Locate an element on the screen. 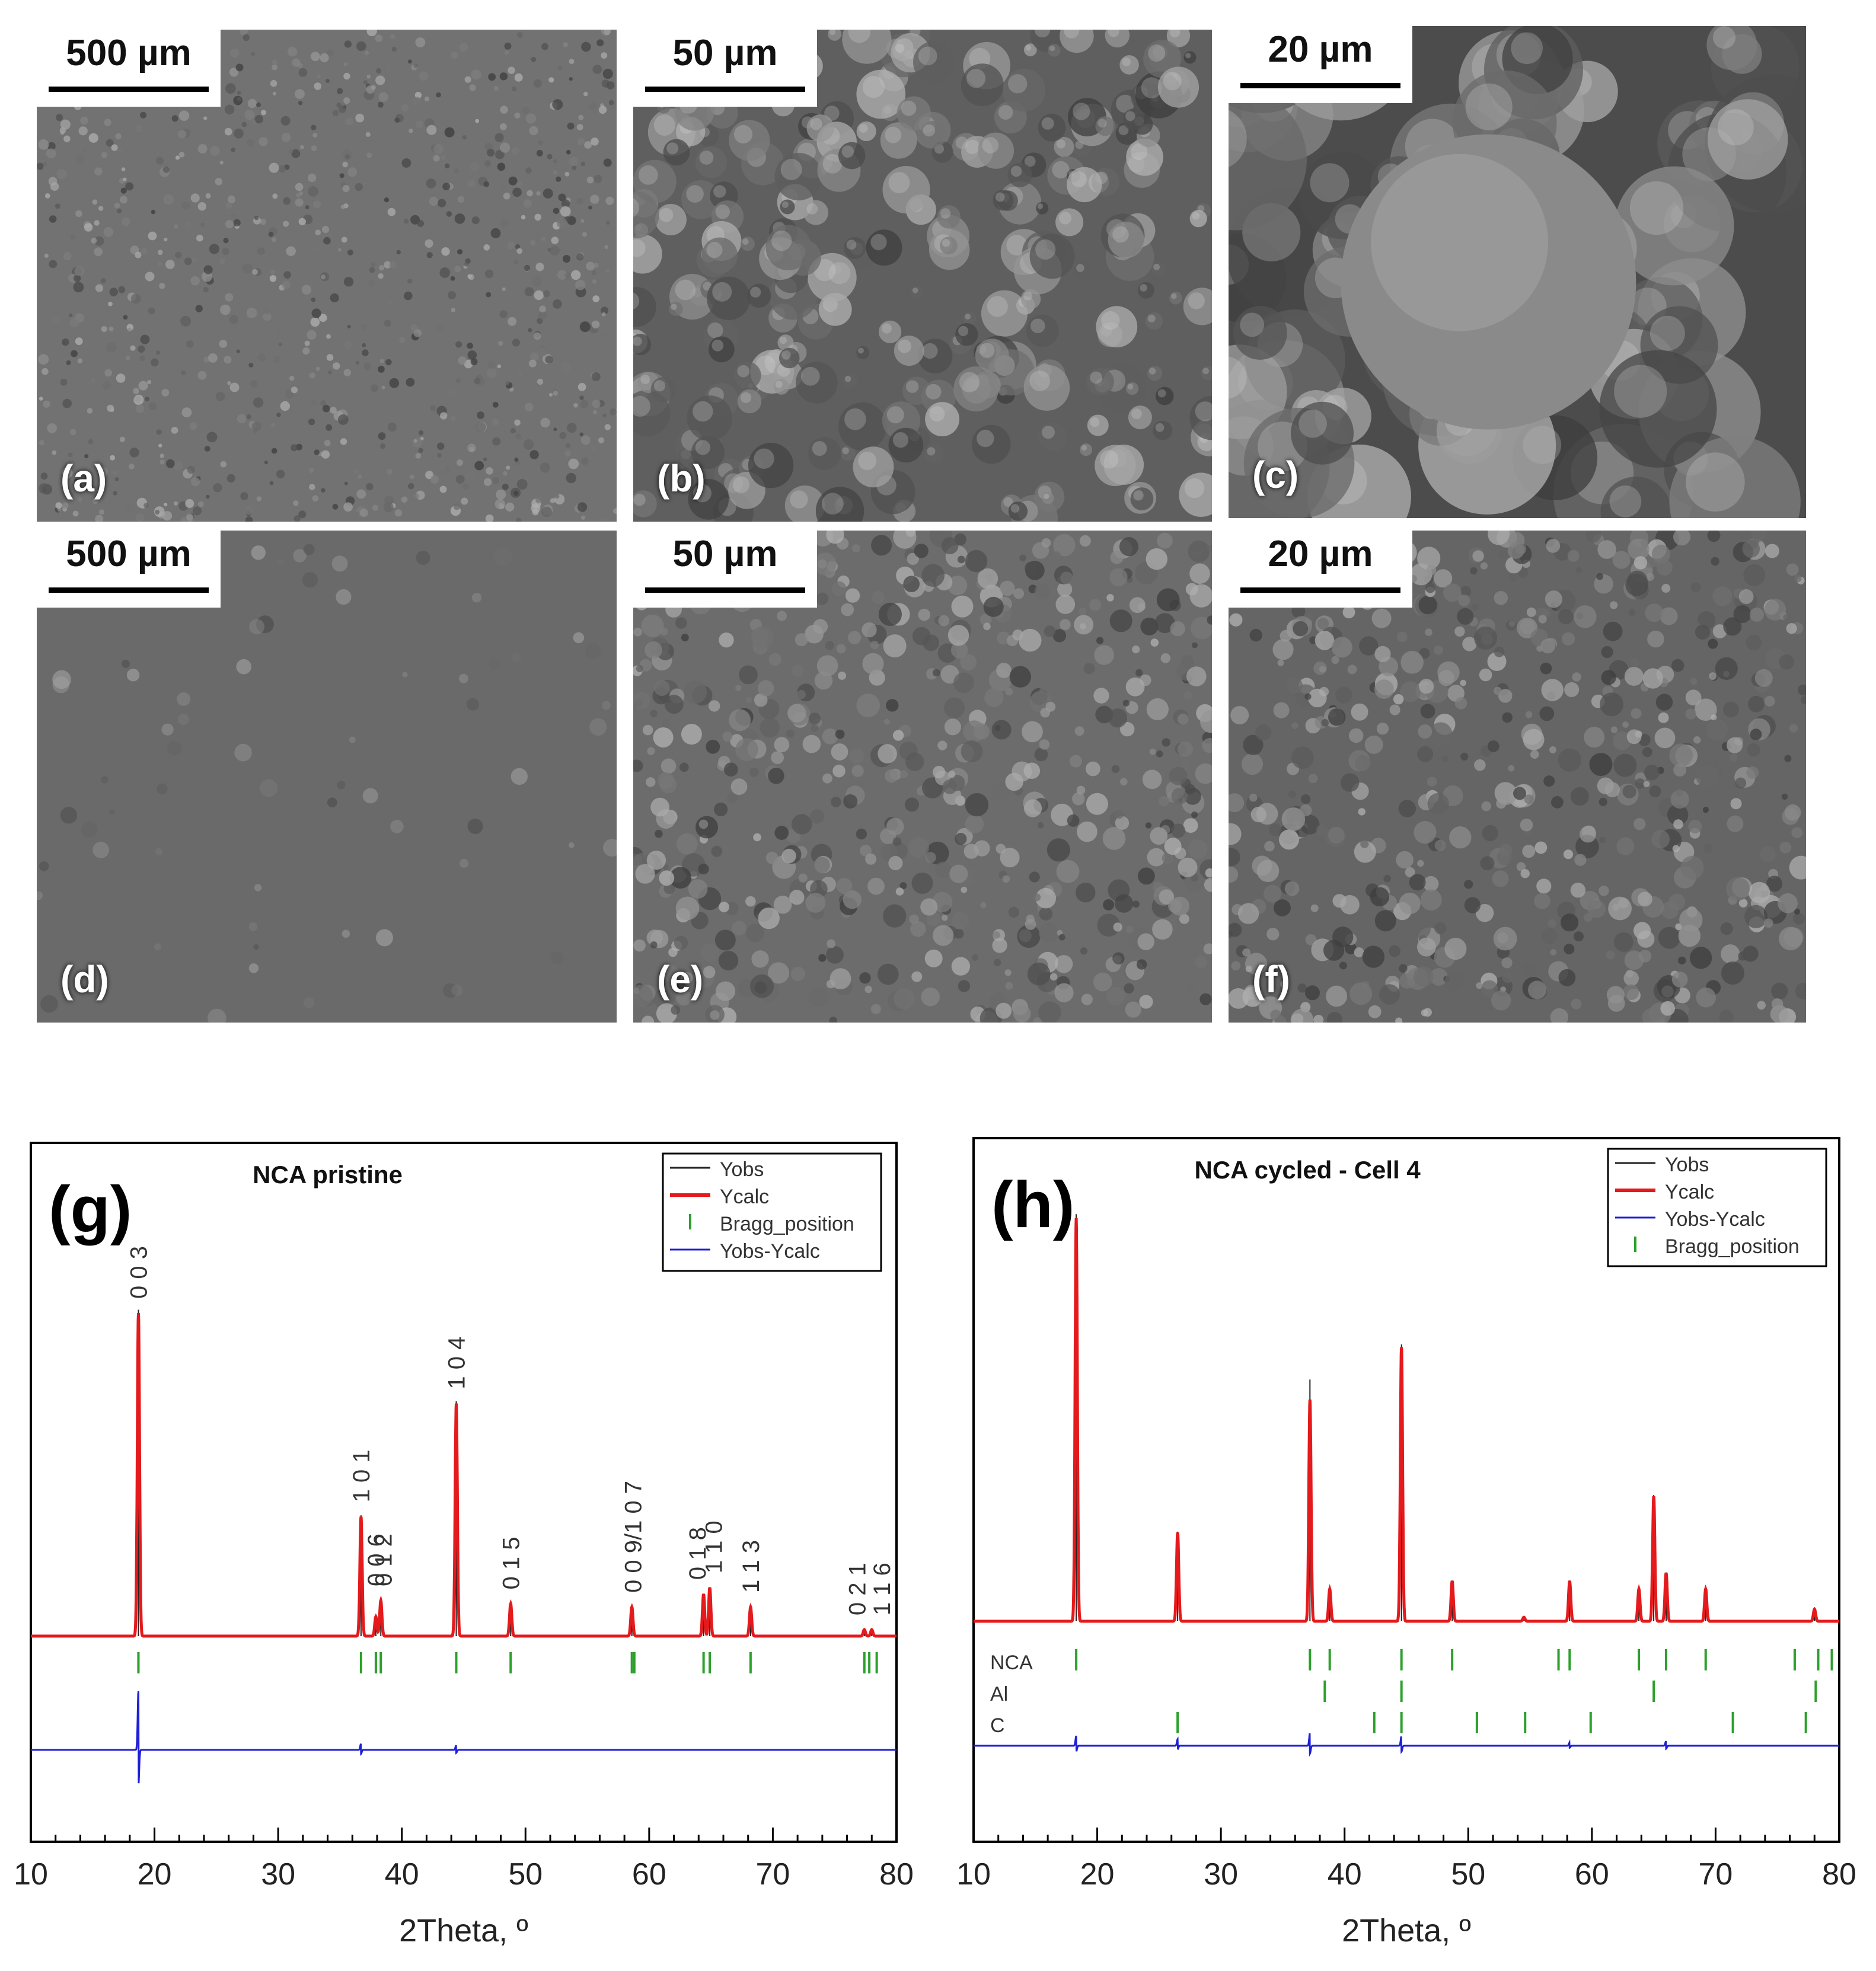 The width and height of the screenshot is (1876, 1971). scale-bar-d: 500 µm is located at coordinates (129, 569).